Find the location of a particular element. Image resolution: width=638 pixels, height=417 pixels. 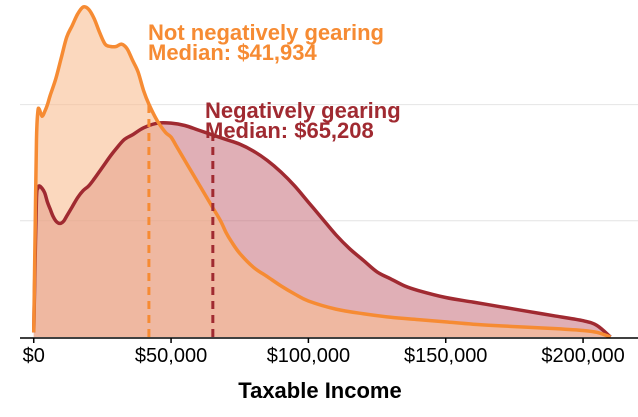

median-lines is located at coordinates (181, 220).